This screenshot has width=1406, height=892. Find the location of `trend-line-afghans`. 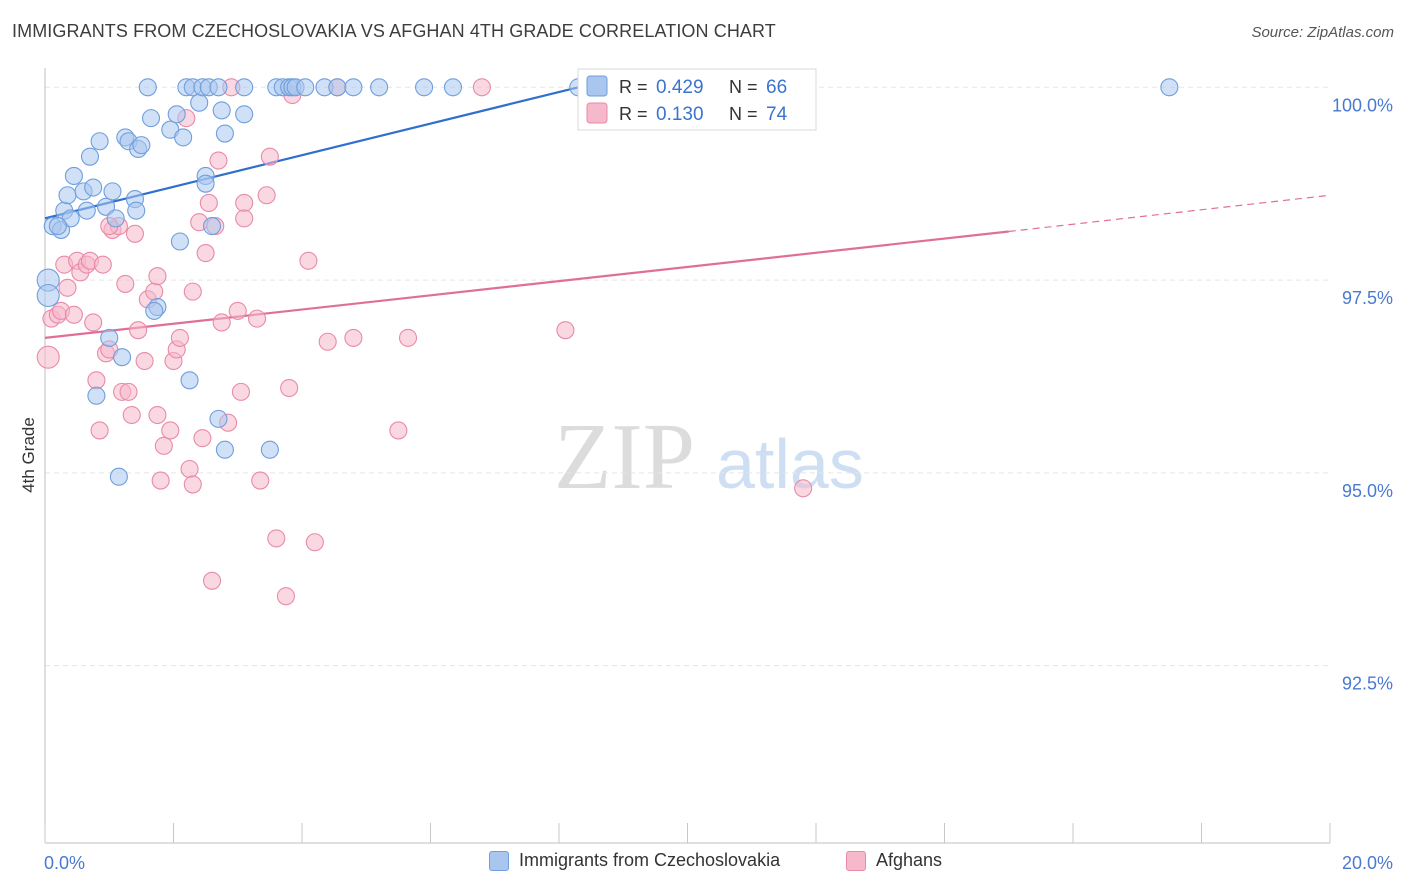

trend-line-afghans is located at coordinates (526, 284).